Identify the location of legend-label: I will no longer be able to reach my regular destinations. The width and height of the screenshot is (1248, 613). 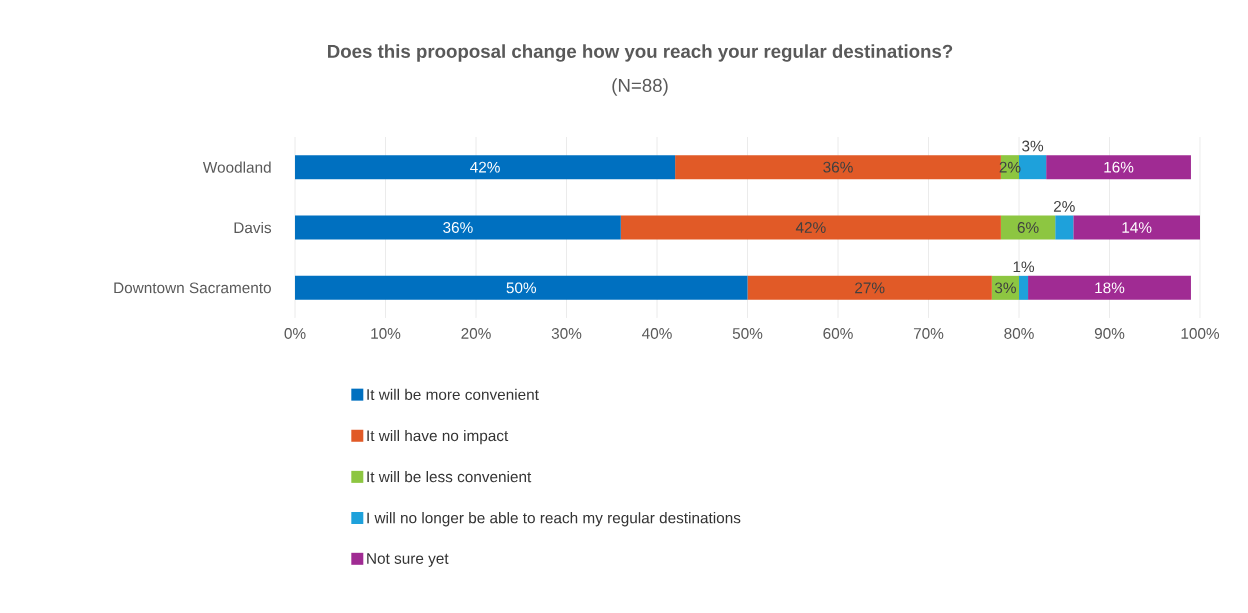
(554, 519).